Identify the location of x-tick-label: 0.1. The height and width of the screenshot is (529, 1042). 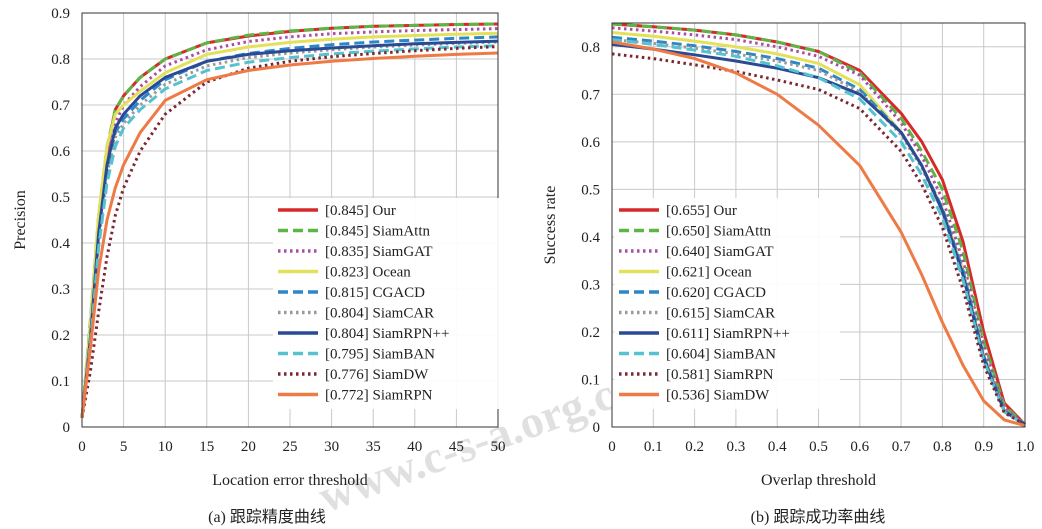
(653, 447).